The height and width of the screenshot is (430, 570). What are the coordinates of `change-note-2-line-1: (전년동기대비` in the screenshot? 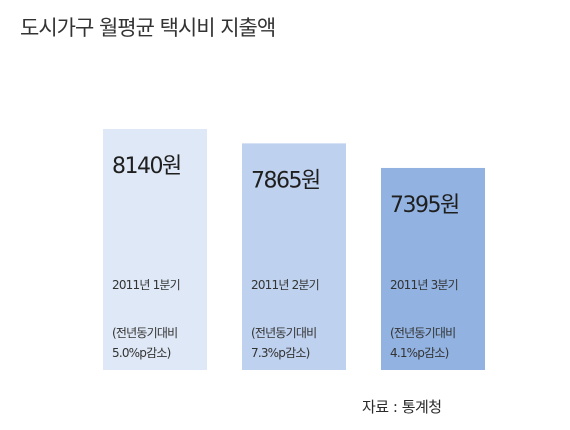 It's located at (283, 333).